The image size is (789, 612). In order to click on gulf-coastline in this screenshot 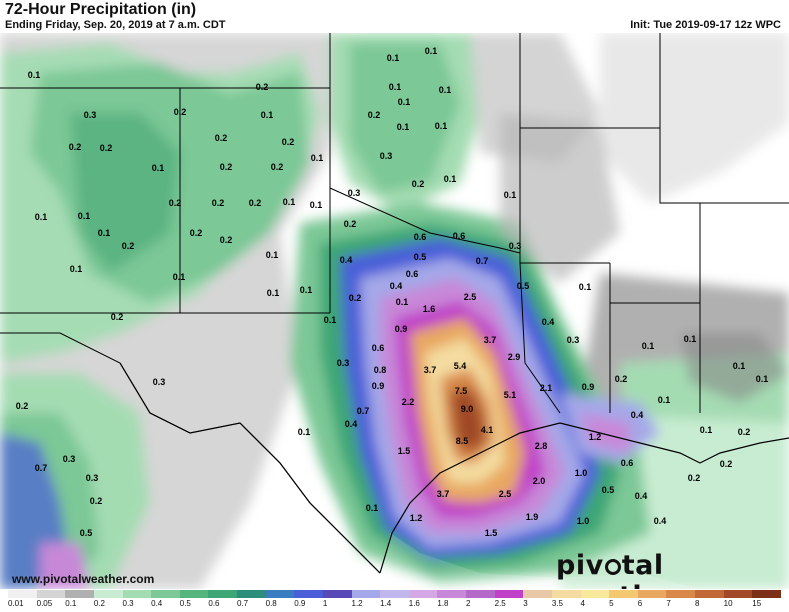, I will do `click(584, 498)`.